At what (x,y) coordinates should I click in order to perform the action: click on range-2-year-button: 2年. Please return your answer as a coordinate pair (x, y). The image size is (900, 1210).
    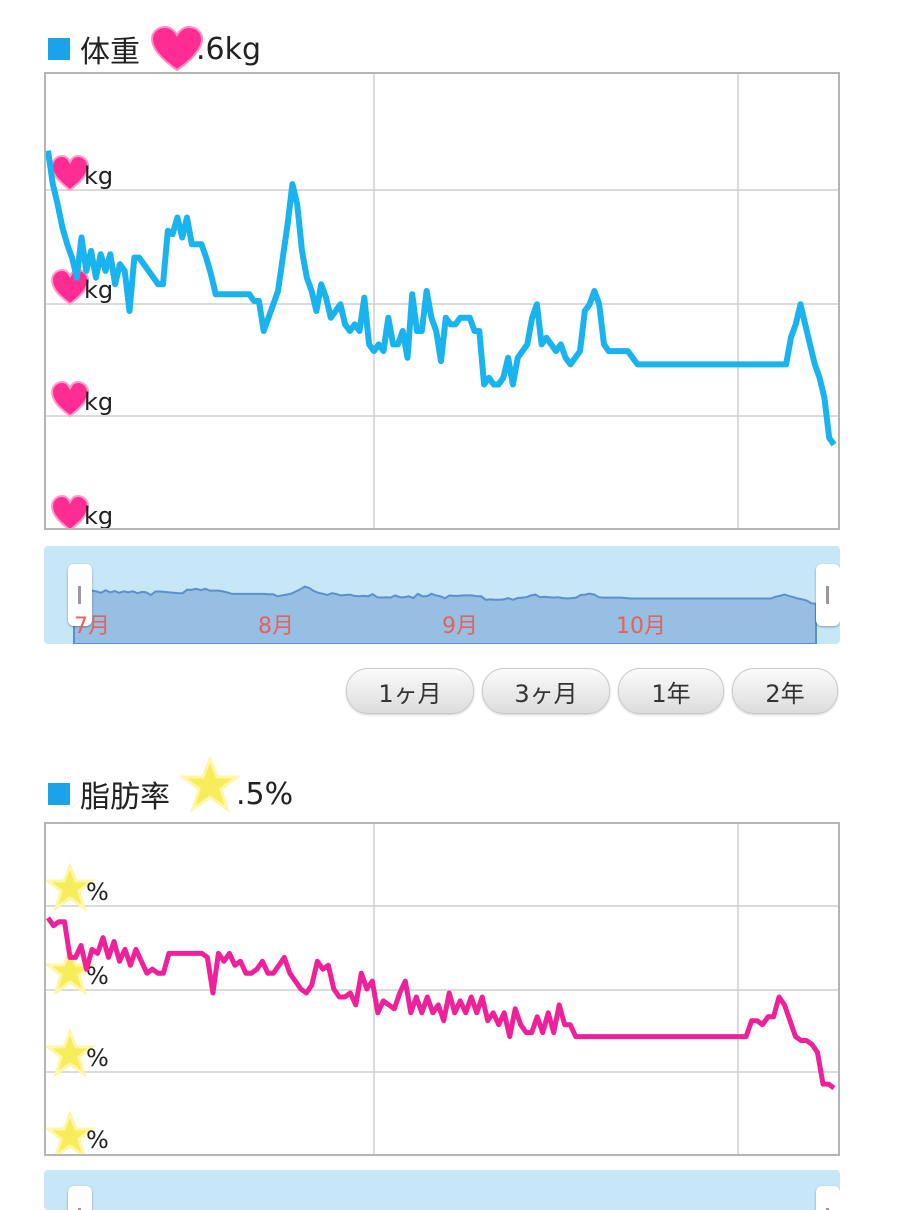
    Looking at the image, I should click on (785, 691).